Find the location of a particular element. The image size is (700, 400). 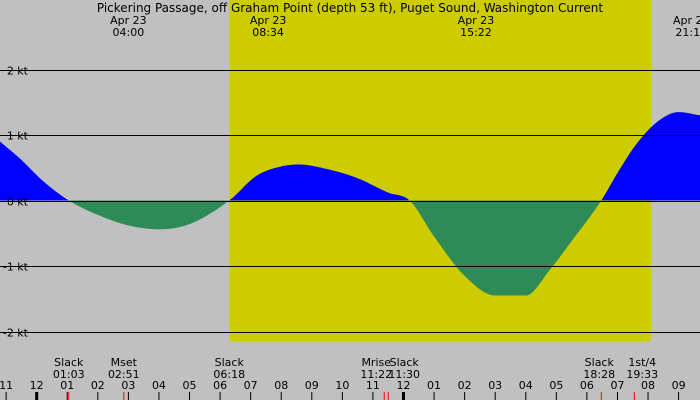

event-time-label: 02:51 is located at coordinates (124, 374).